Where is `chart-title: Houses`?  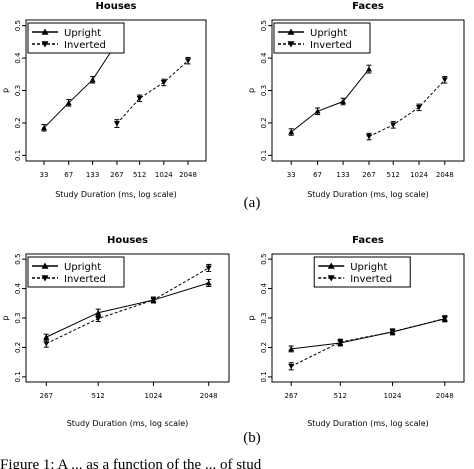 chart-title: Houses is located at coordinates (115, 6).